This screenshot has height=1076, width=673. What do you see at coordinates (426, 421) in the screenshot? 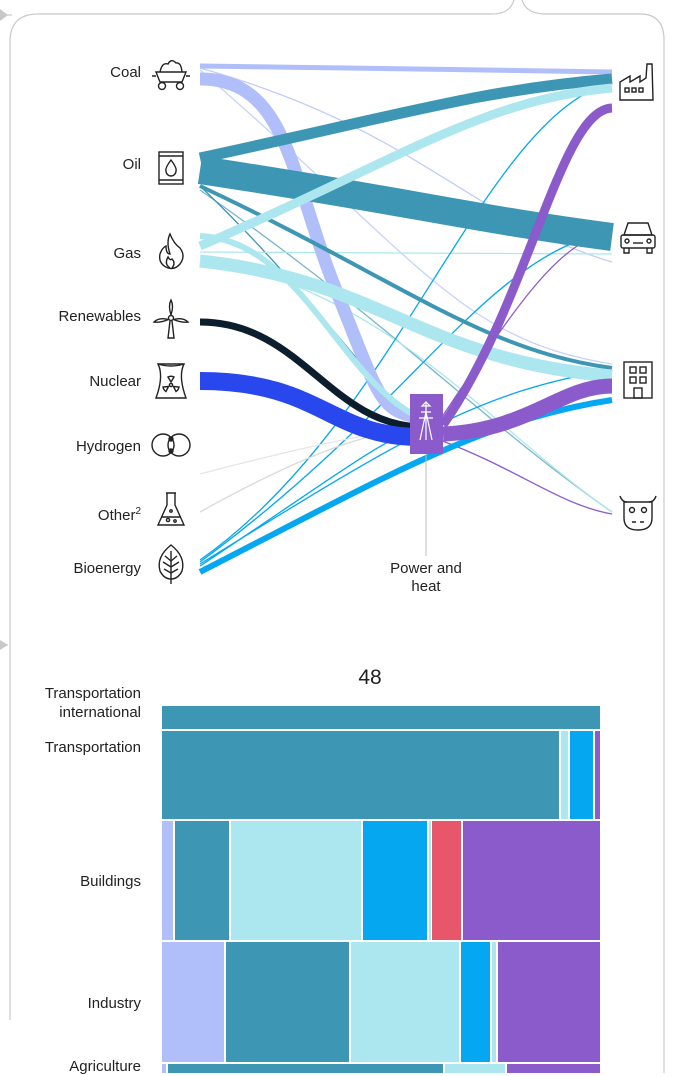
I see `power-pylon-icon` at bounding box center [426, 421].